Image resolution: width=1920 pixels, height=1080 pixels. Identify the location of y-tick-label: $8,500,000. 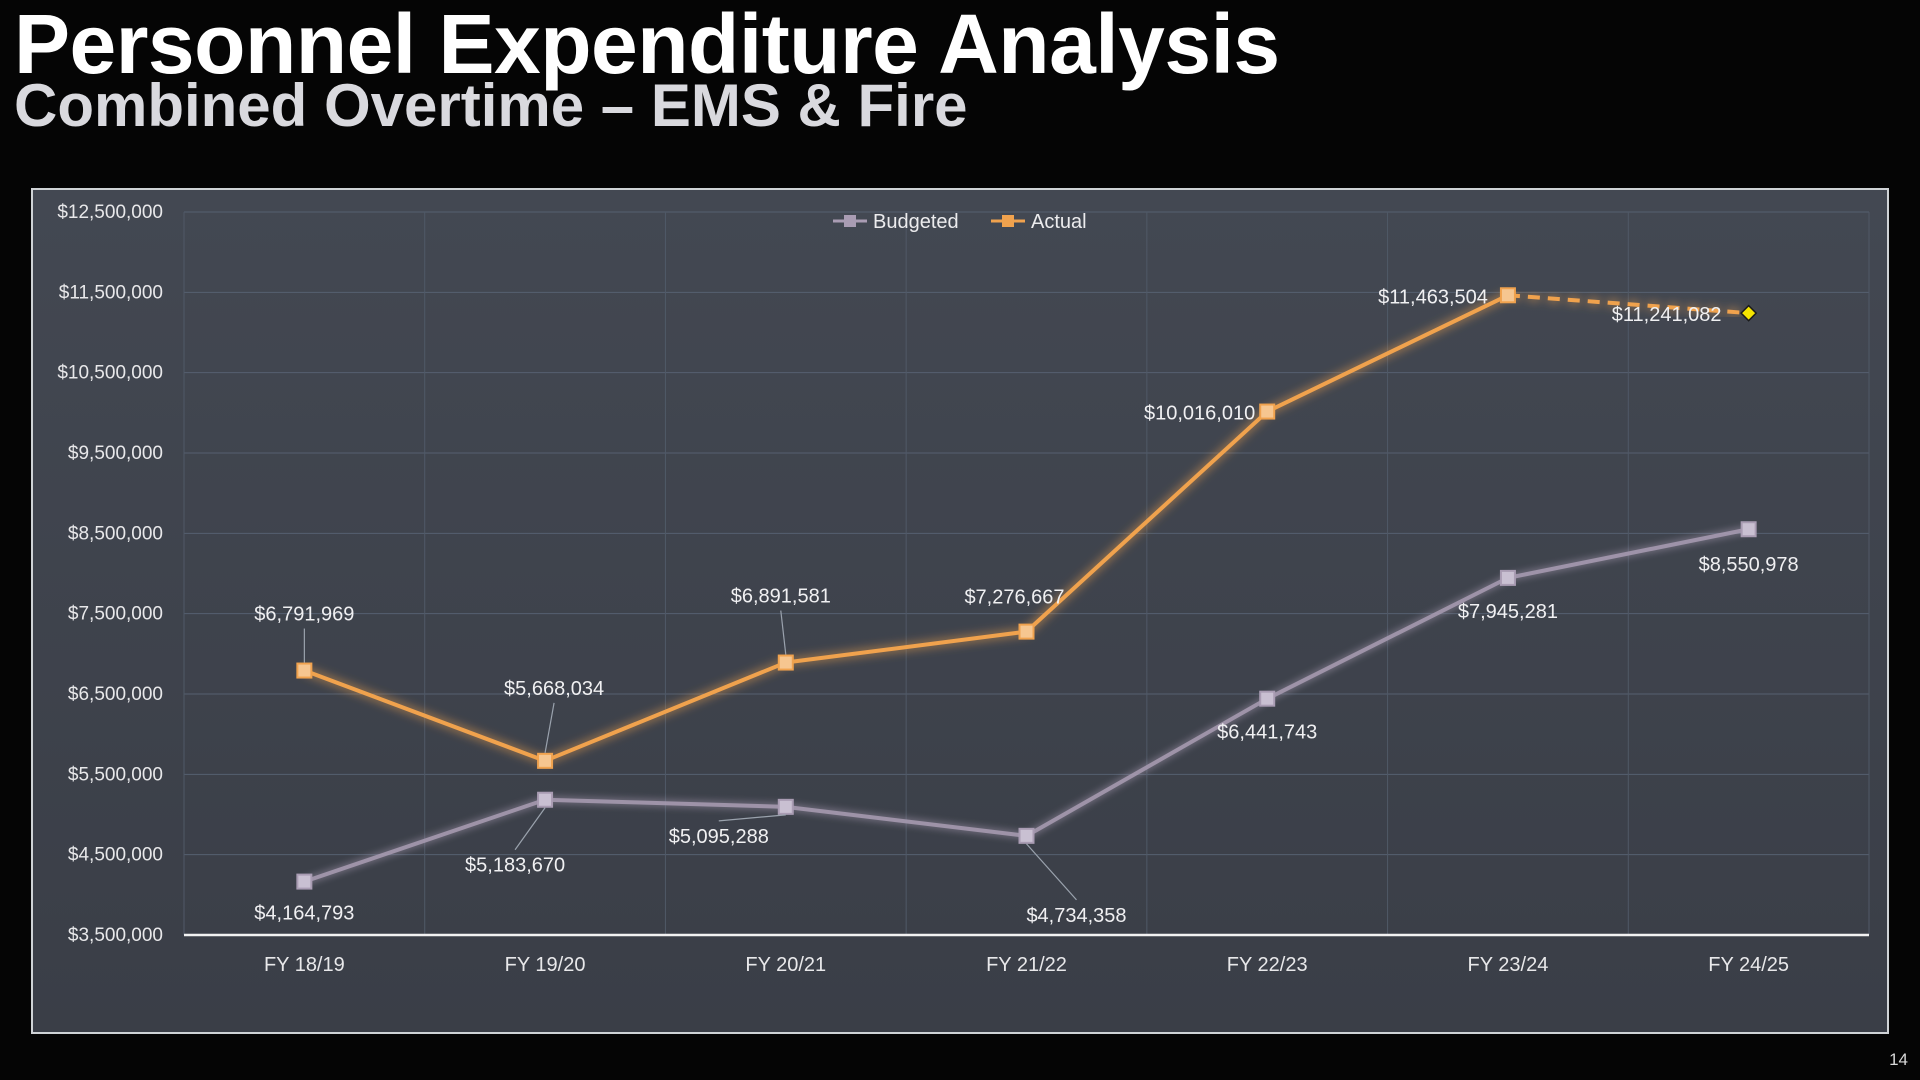
(115, 533).